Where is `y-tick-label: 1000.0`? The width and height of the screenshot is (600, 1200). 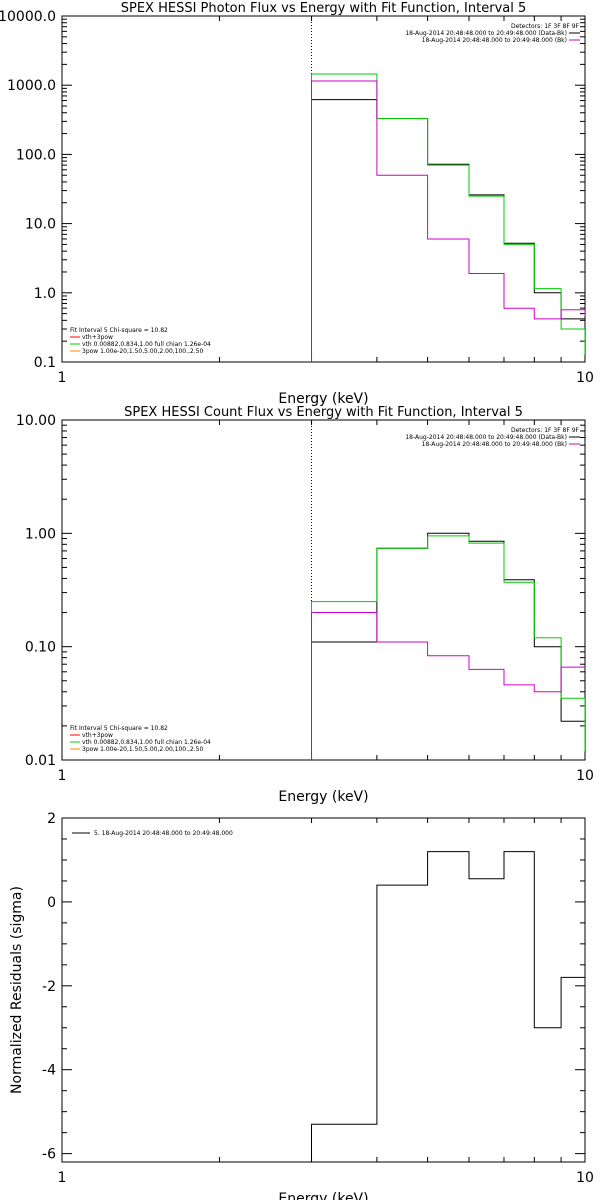
y-tick-label: 1000.0 is located at coordinates (31, 86).